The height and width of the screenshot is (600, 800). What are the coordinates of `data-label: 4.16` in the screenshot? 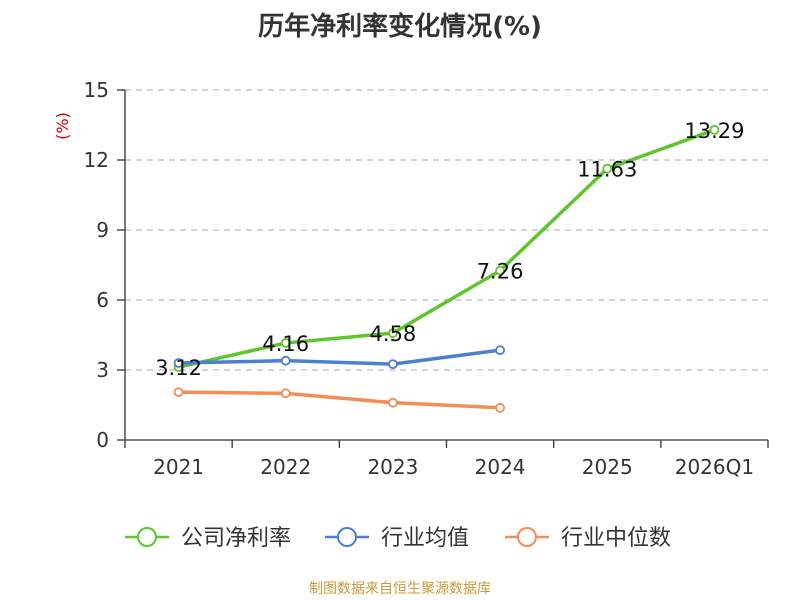 It's located at (285, 344).